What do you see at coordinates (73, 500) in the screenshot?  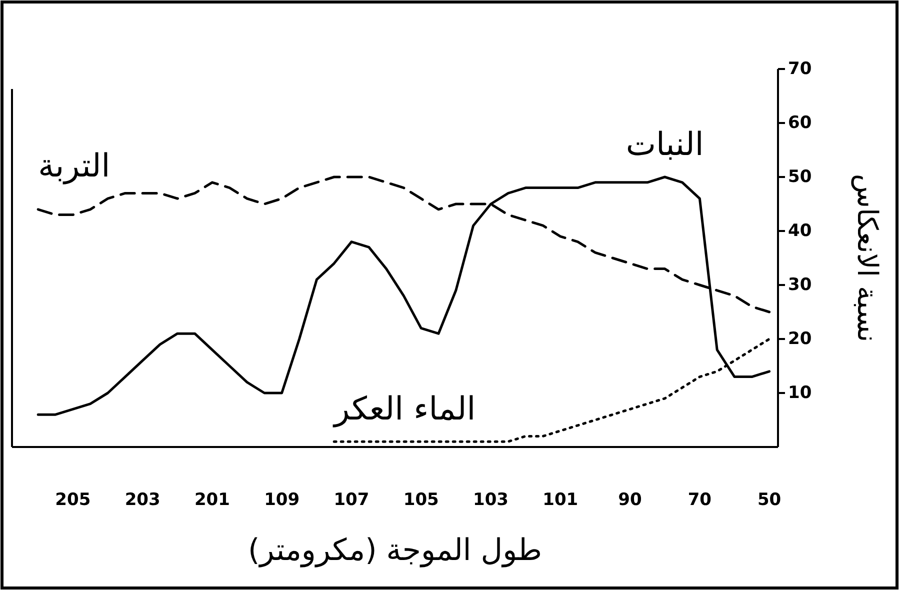 I see `x-tick-label: 205` at bounding box center [73, 500].